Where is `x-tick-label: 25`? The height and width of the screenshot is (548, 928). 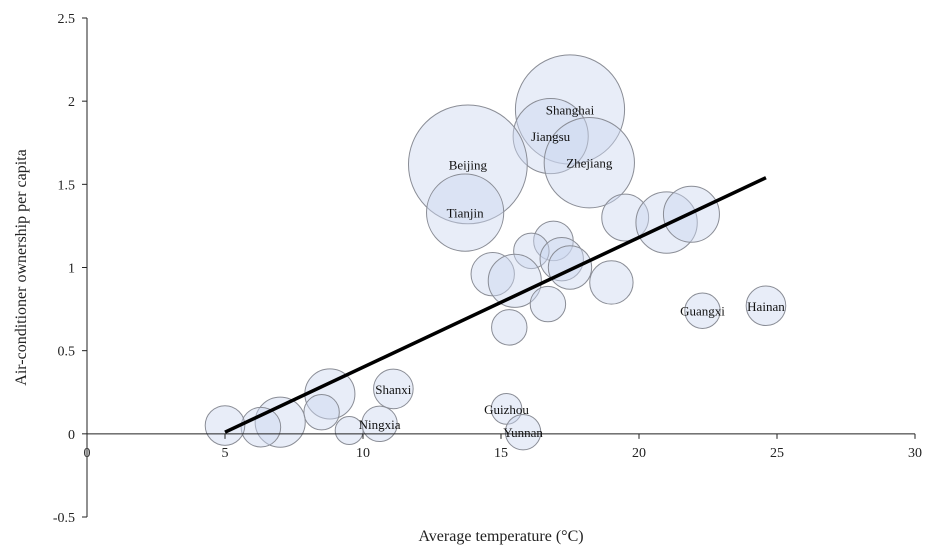
x-tick-label: 25 is located at coordinates (777, 453).